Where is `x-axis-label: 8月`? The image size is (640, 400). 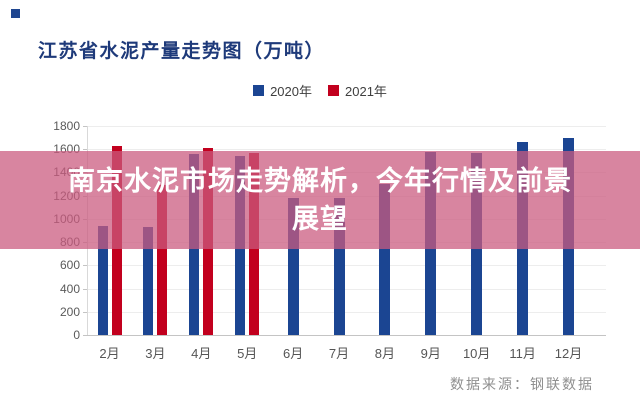 x-axis-label: 8月 is located at coordinates (384, 353).